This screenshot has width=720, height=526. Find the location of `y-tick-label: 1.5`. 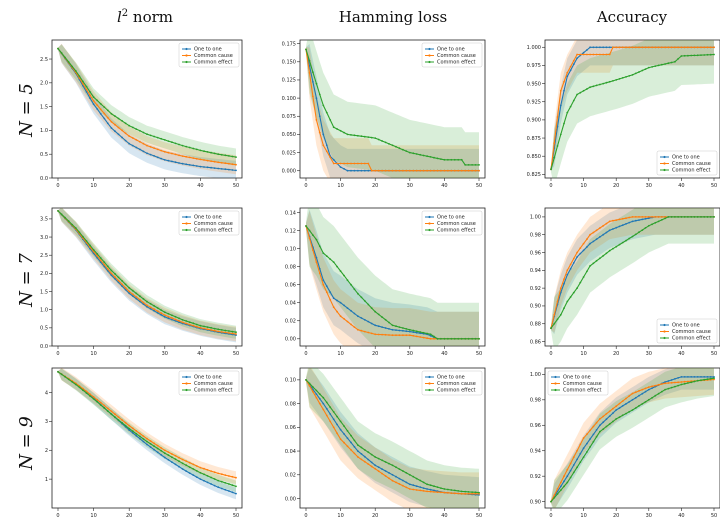

y-tick-label: 1.5 is located at coordinates (44, 107).